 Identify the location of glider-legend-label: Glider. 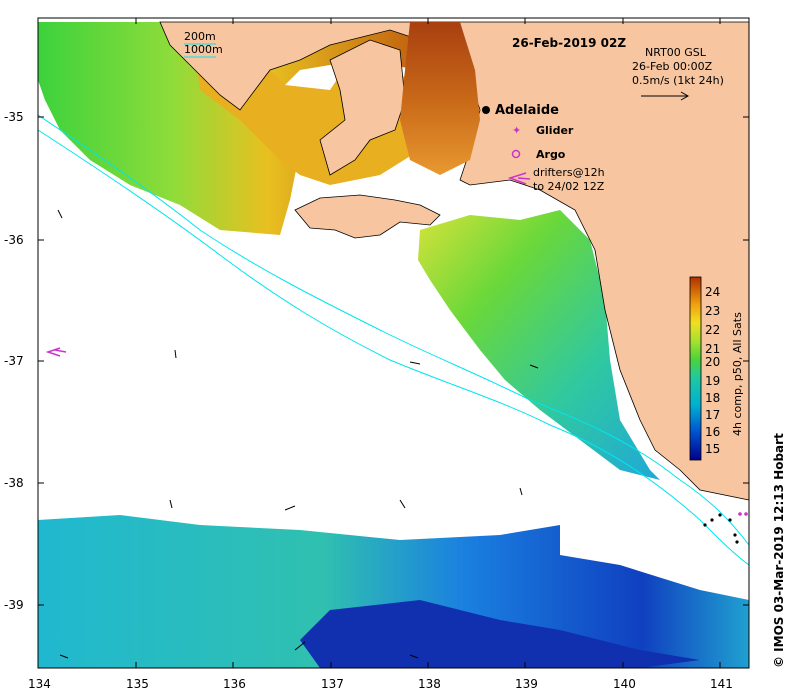
(555, 130).